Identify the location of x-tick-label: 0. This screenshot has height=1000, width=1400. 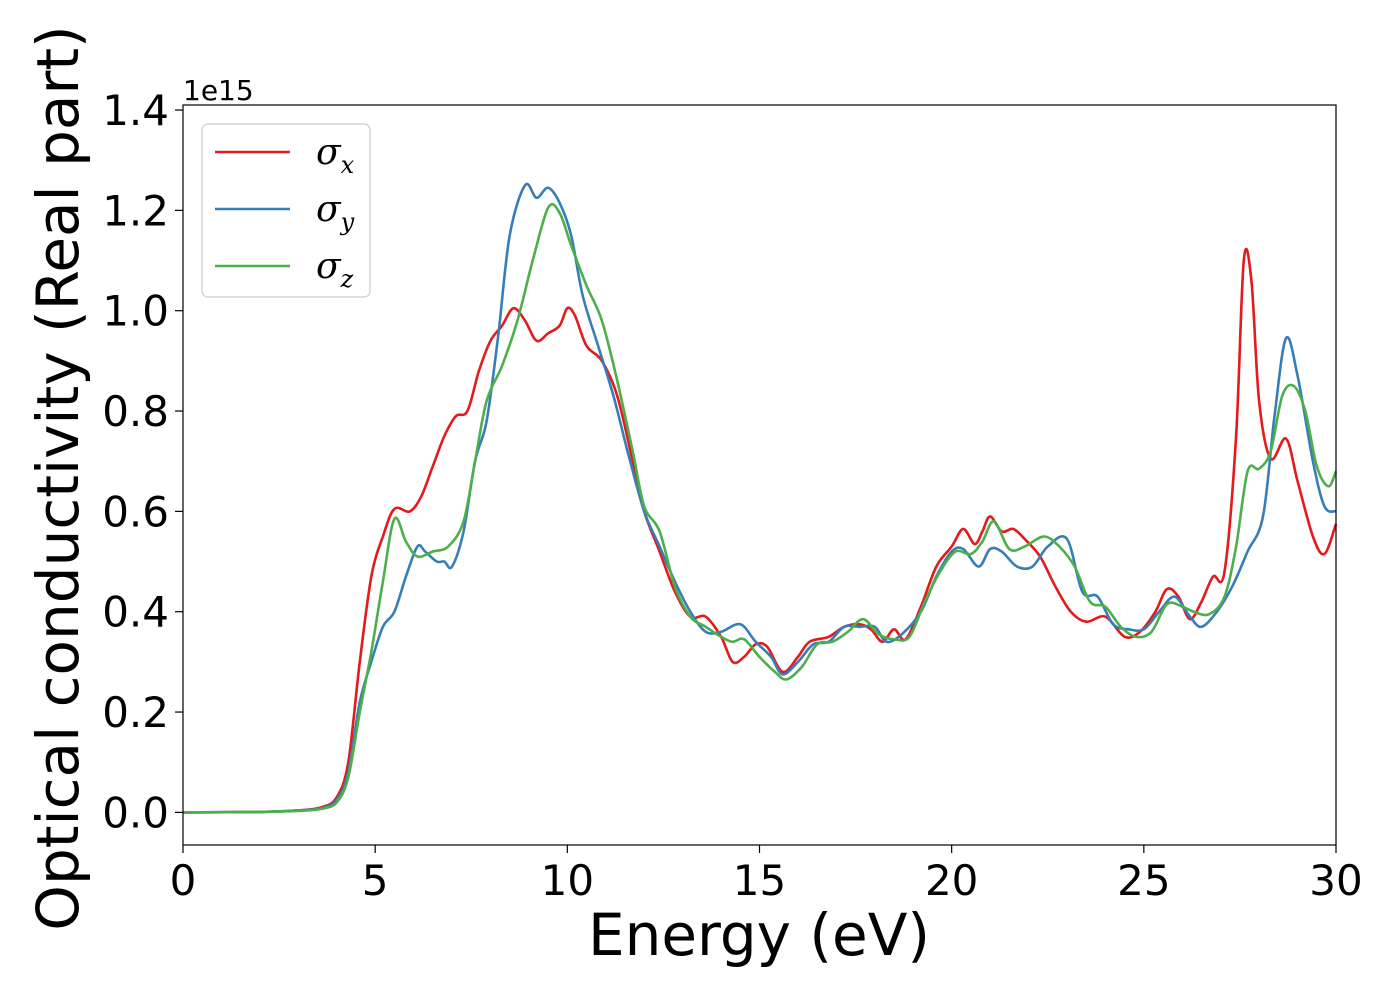
(183, 880).